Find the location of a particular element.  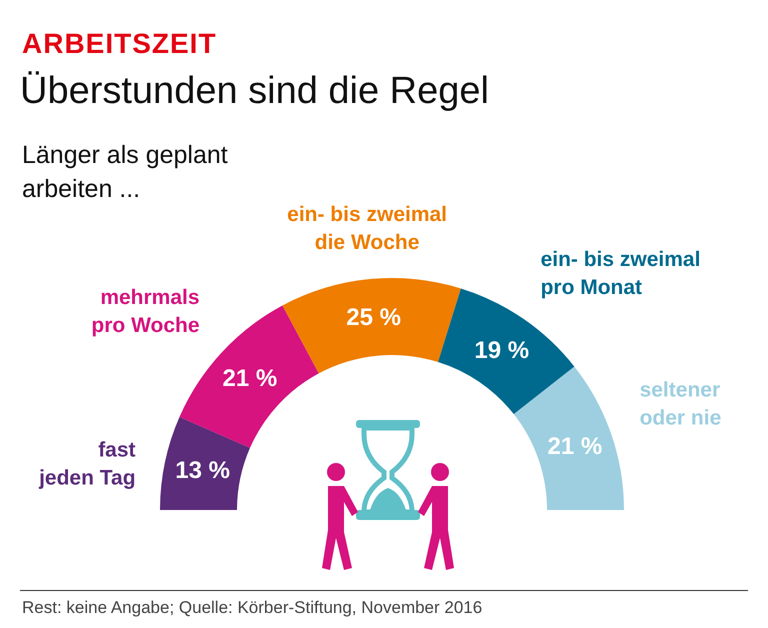

slice-label: seltener oder nie is located at coordinates (681, 404).